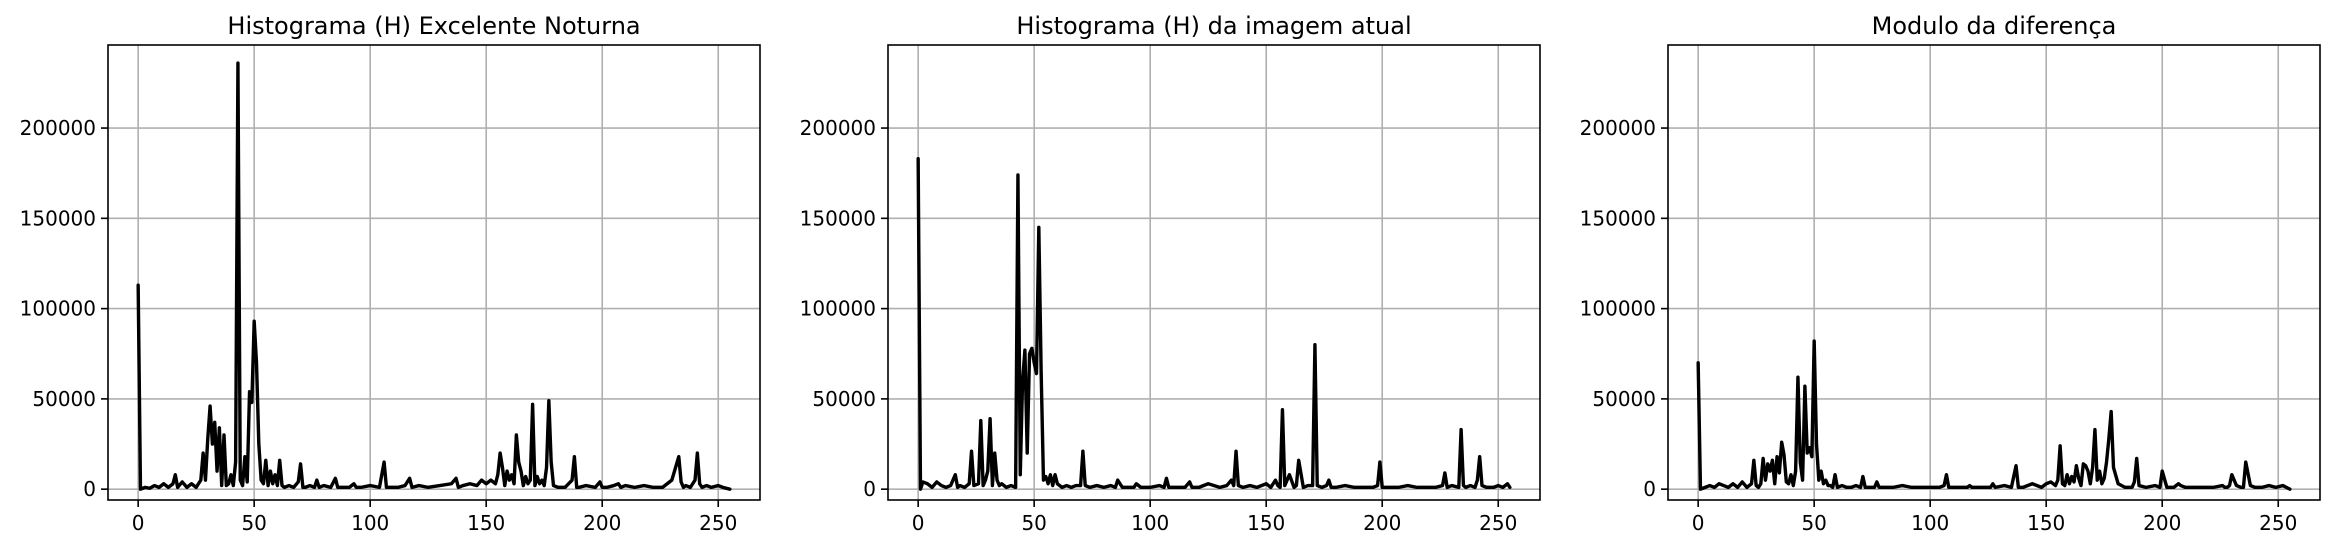 The image size is (2332, 549). Describe the element at coordinates (1994, 415) in the screenshot. I see `histogram-series-line` at that location.